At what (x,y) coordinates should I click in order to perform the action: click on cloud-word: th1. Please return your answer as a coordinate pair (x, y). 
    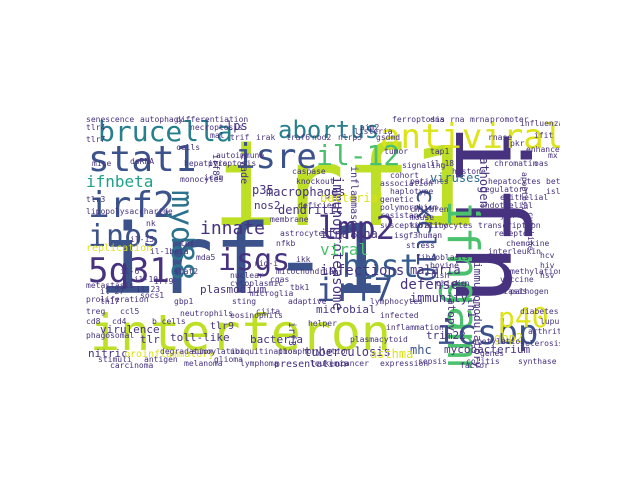
    Looking at the image, I should click on (471, 308).